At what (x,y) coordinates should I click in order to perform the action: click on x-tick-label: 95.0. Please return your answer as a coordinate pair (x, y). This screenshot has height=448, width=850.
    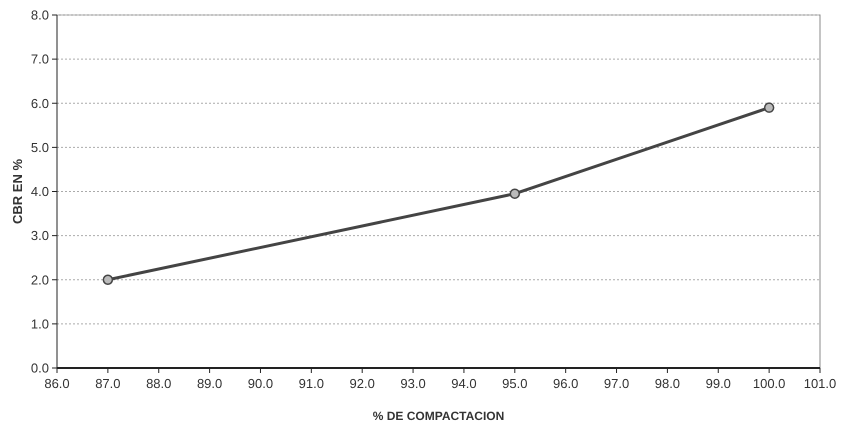
    Looking at the image, I should click on (515, 383).